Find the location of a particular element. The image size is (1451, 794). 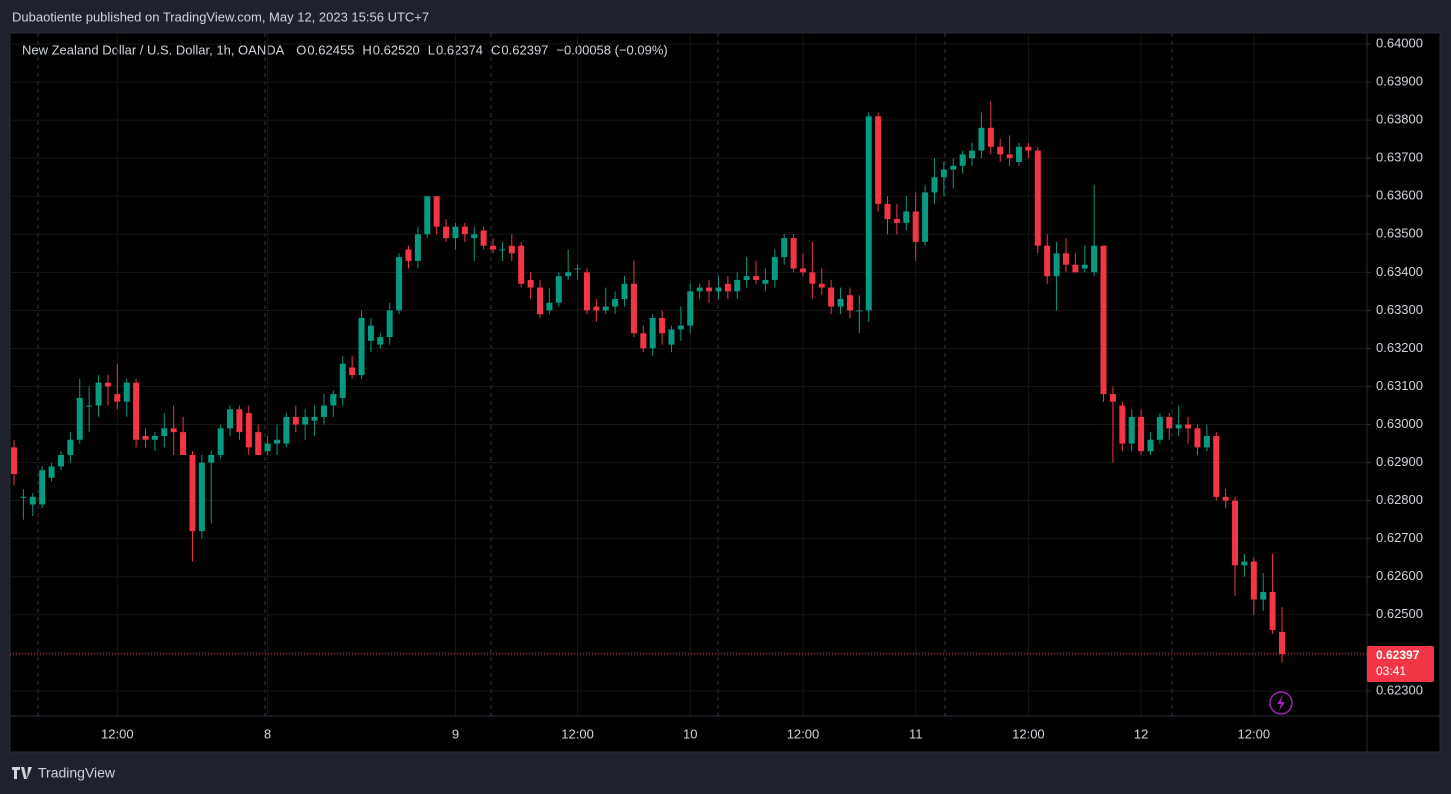

price-tag-box is located at coordinates (1400, 663).